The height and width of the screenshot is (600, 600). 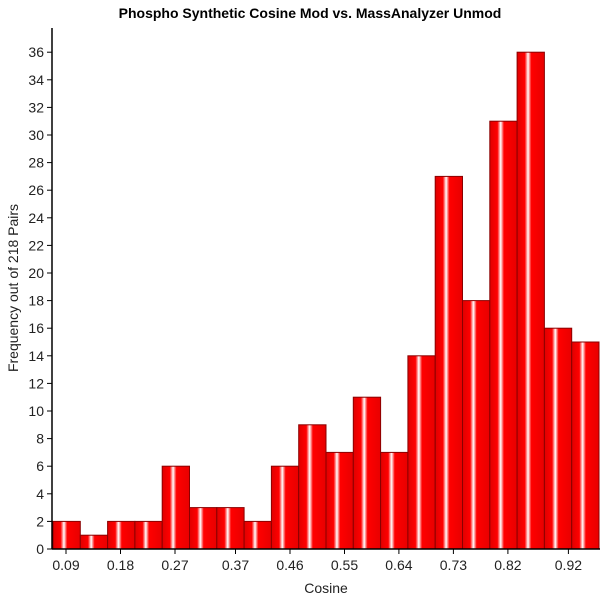 I want to click on x-axis-label: Cosine, so click(x=326, y=588).